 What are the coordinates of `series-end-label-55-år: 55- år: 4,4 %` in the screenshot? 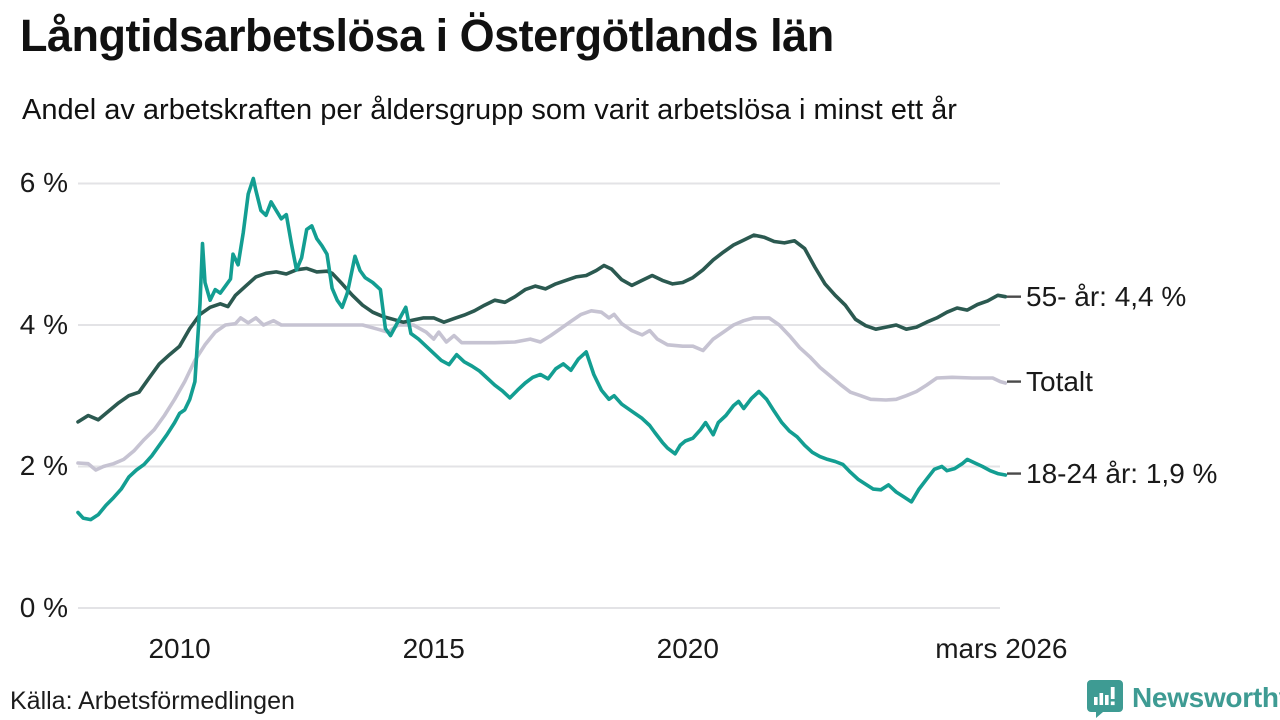 It's located at (1106, 296).